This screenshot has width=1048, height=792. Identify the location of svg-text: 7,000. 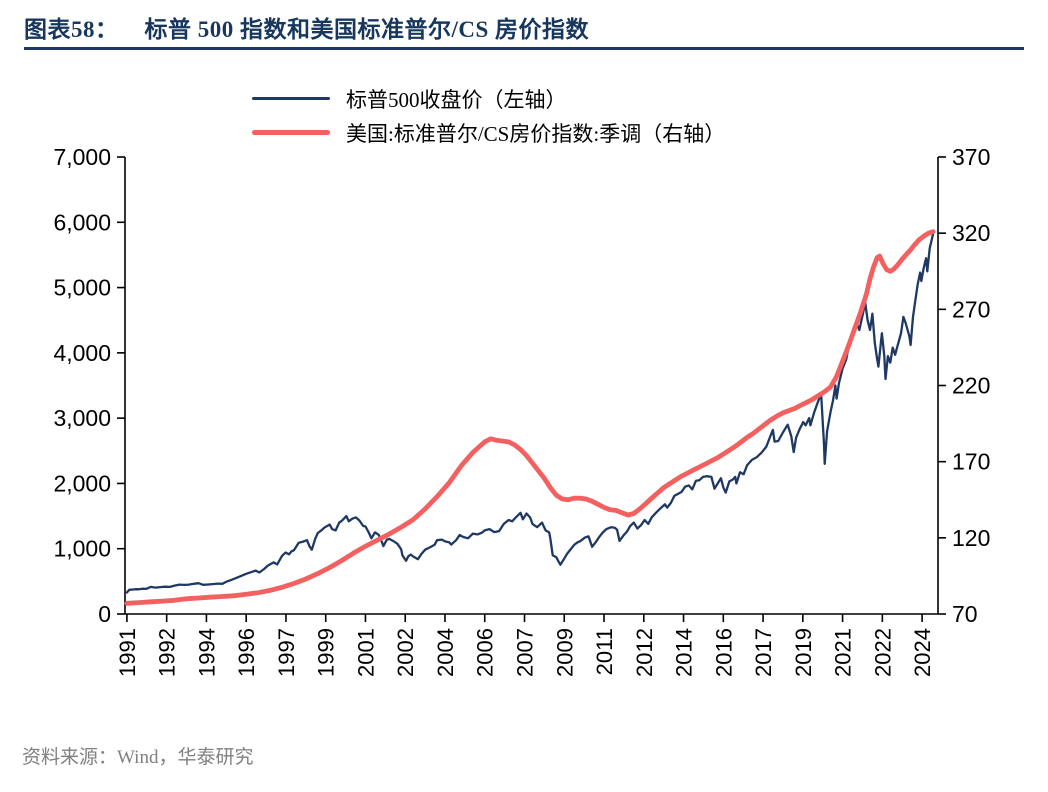
(82, 157).